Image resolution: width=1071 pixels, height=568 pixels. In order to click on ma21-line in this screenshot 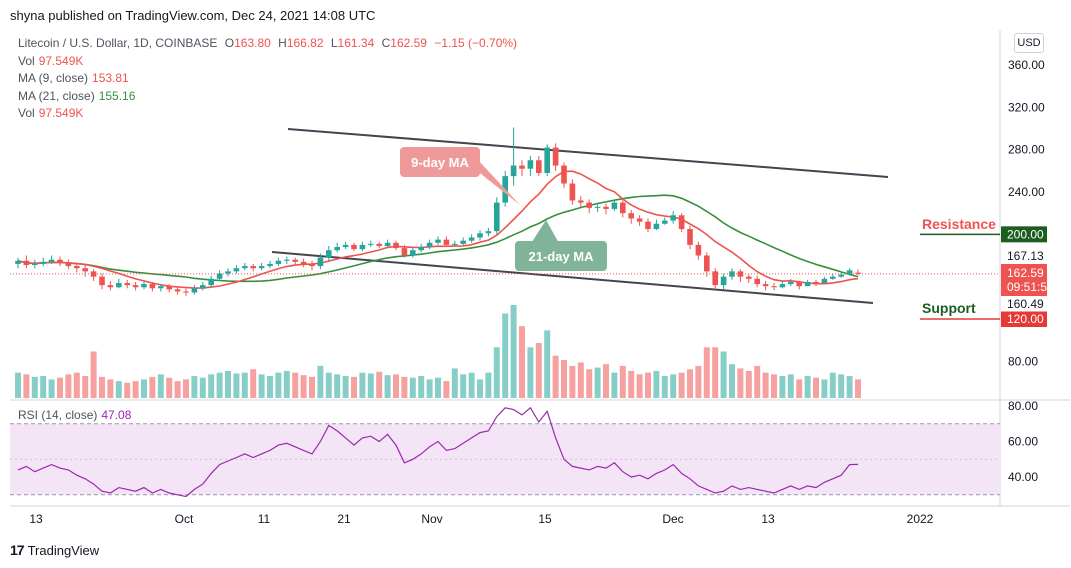, I will do `click(438, 238)`.